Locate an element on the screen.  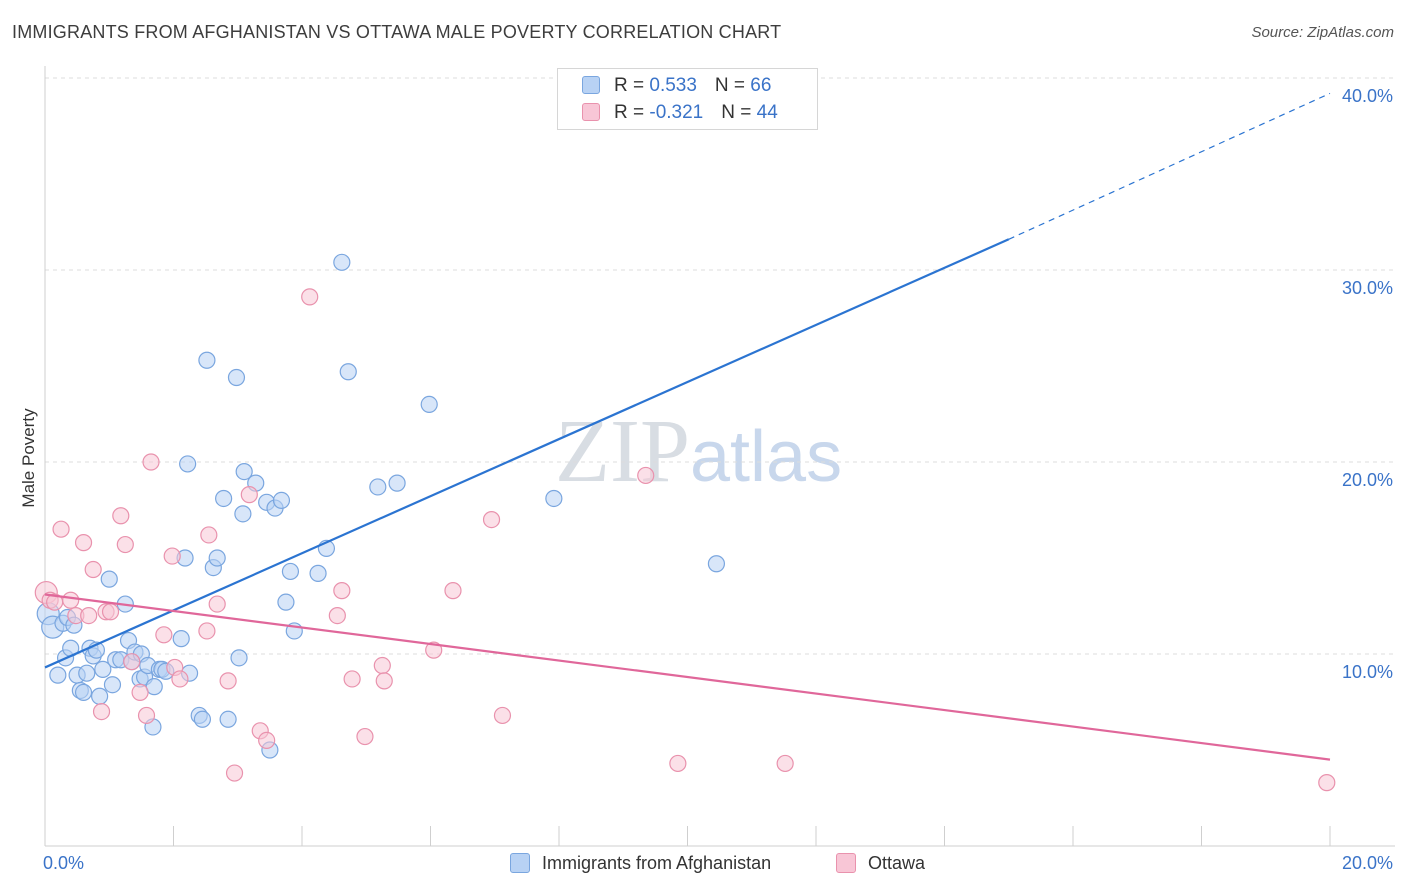
correlation-legend: R = 0.533 N = 66 R = -0.321 N = 44 is located at coordinates (687, 99).